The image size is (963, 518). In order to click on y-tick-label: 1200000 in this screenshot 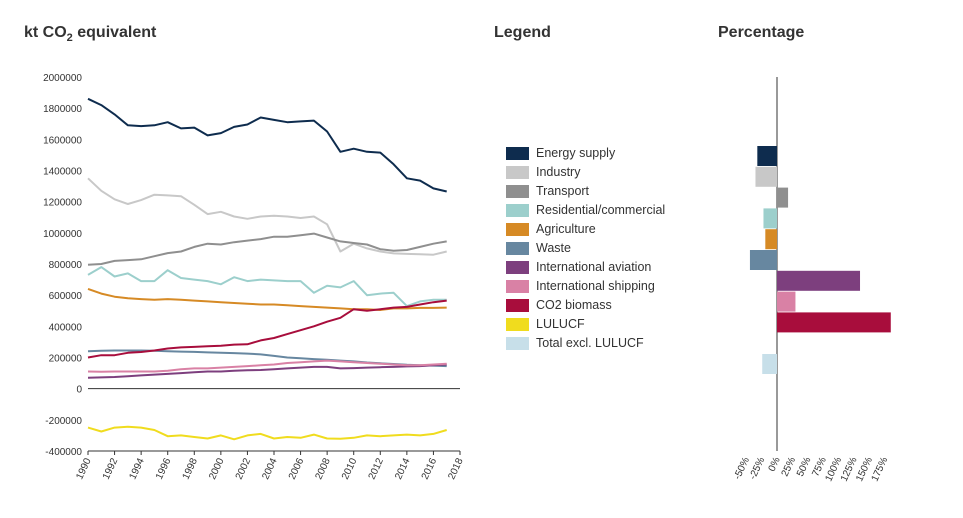, I will do `click(62, 203)`.